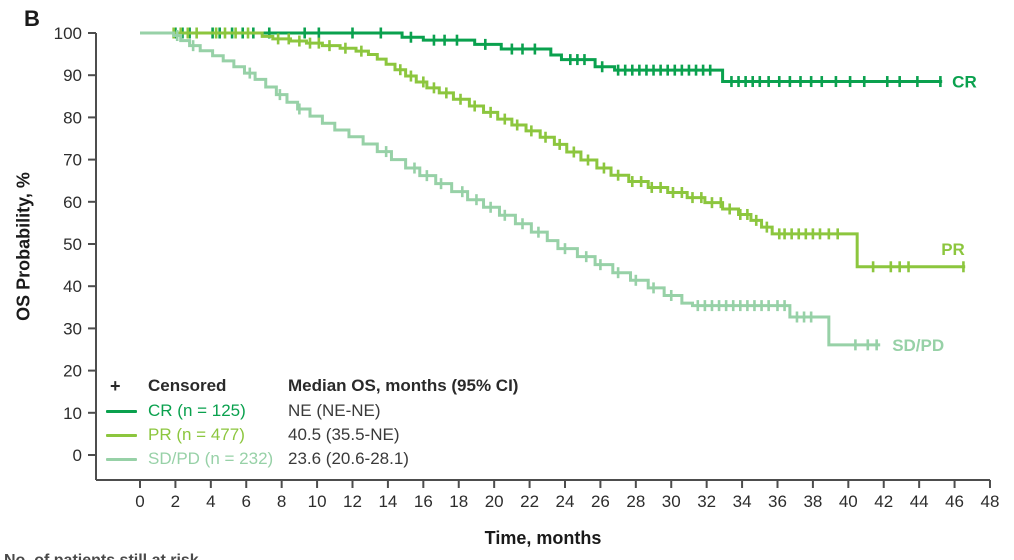 Image resolution: width=1014 pixels, height=560 pixels. What do you see at coordinates (423, 501) in the screenshot?
I see `x-tick-label: 16` at bounding box center [423, 501].